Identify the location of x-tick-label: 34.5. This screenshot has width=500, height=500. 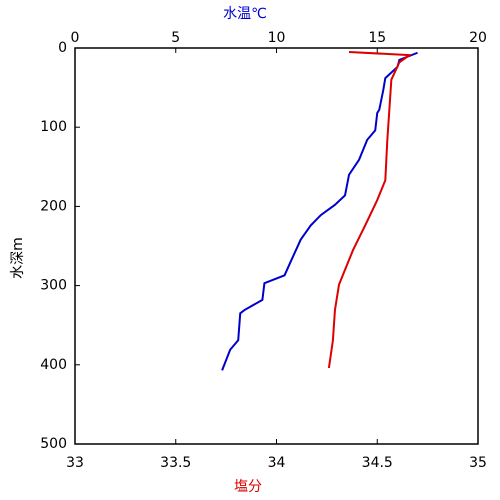
(377, 463).